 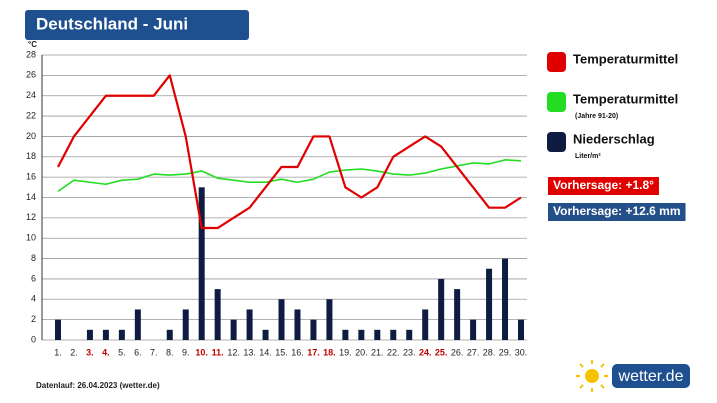 What do you see at coordinates (329, 352) in the screenshot?
I see `x-tick-label: 18.` at bounding box center [329, 352].